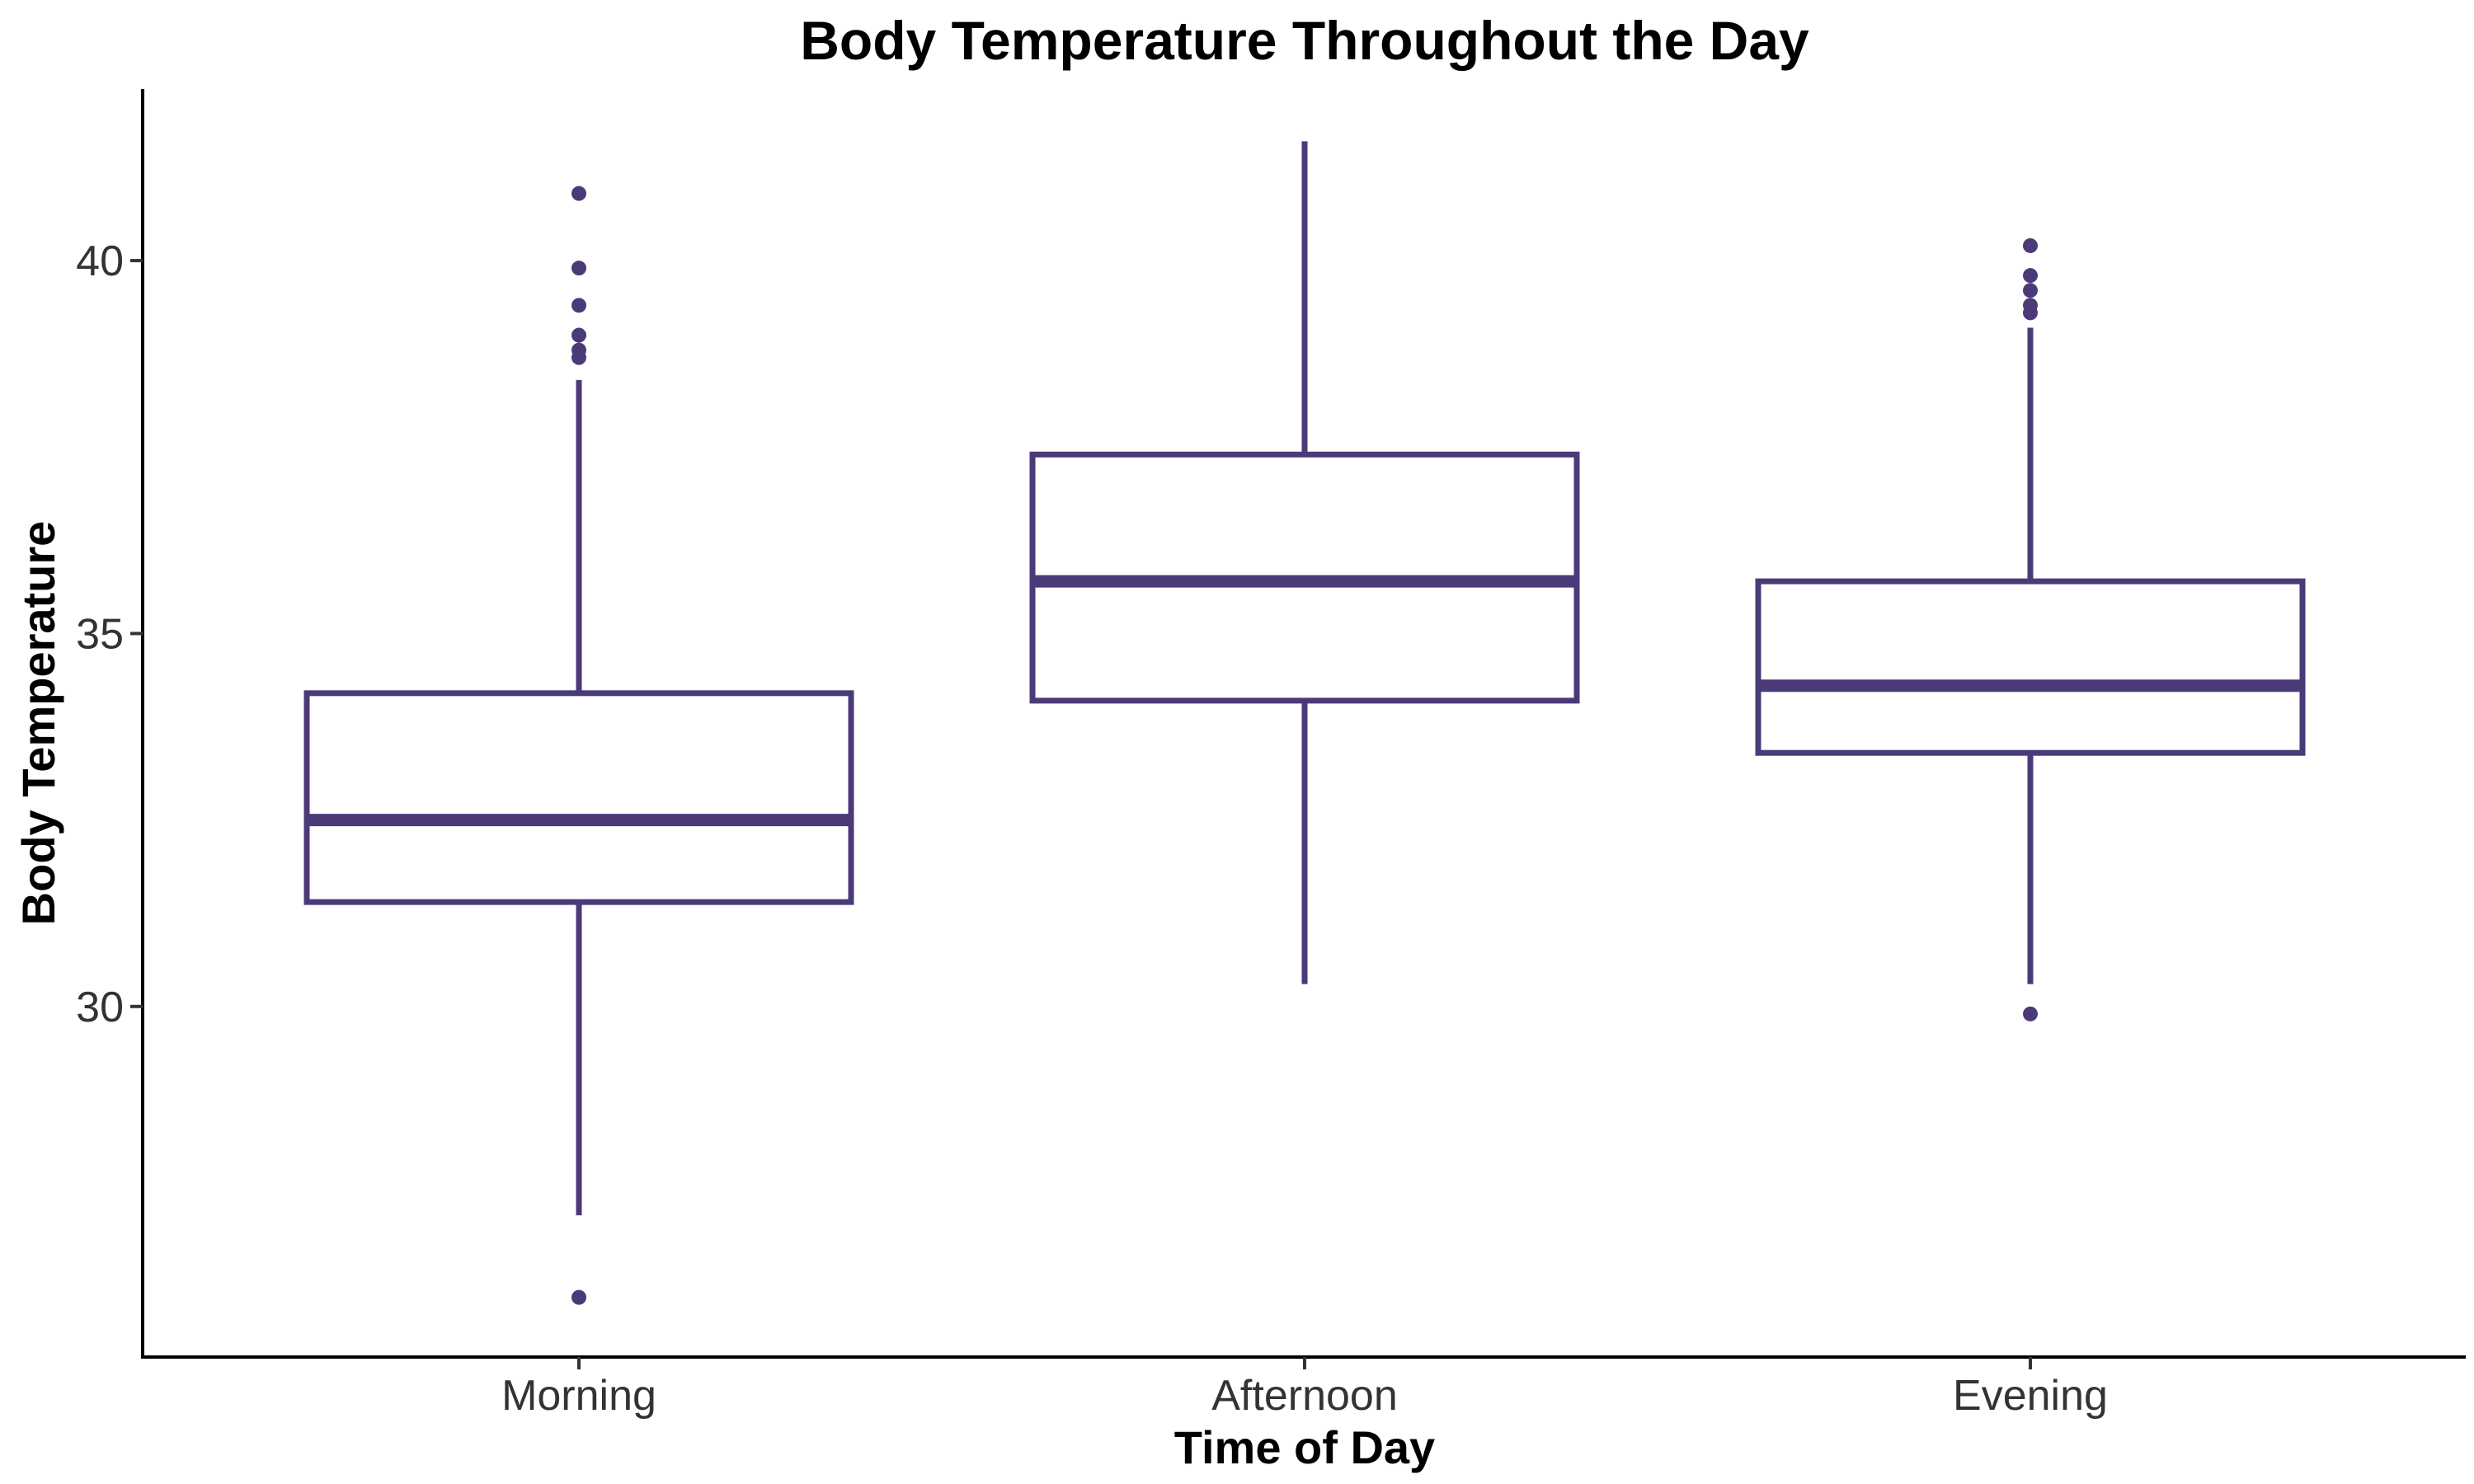 The height and width of the screenshot is (1484, 2474). I want to click on y-axis-ticks: 30 35 40, so click(109, 634).